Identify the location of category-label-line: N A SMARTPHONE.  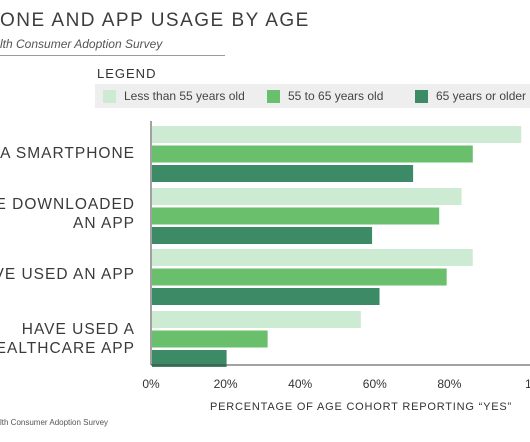
(67, 153).